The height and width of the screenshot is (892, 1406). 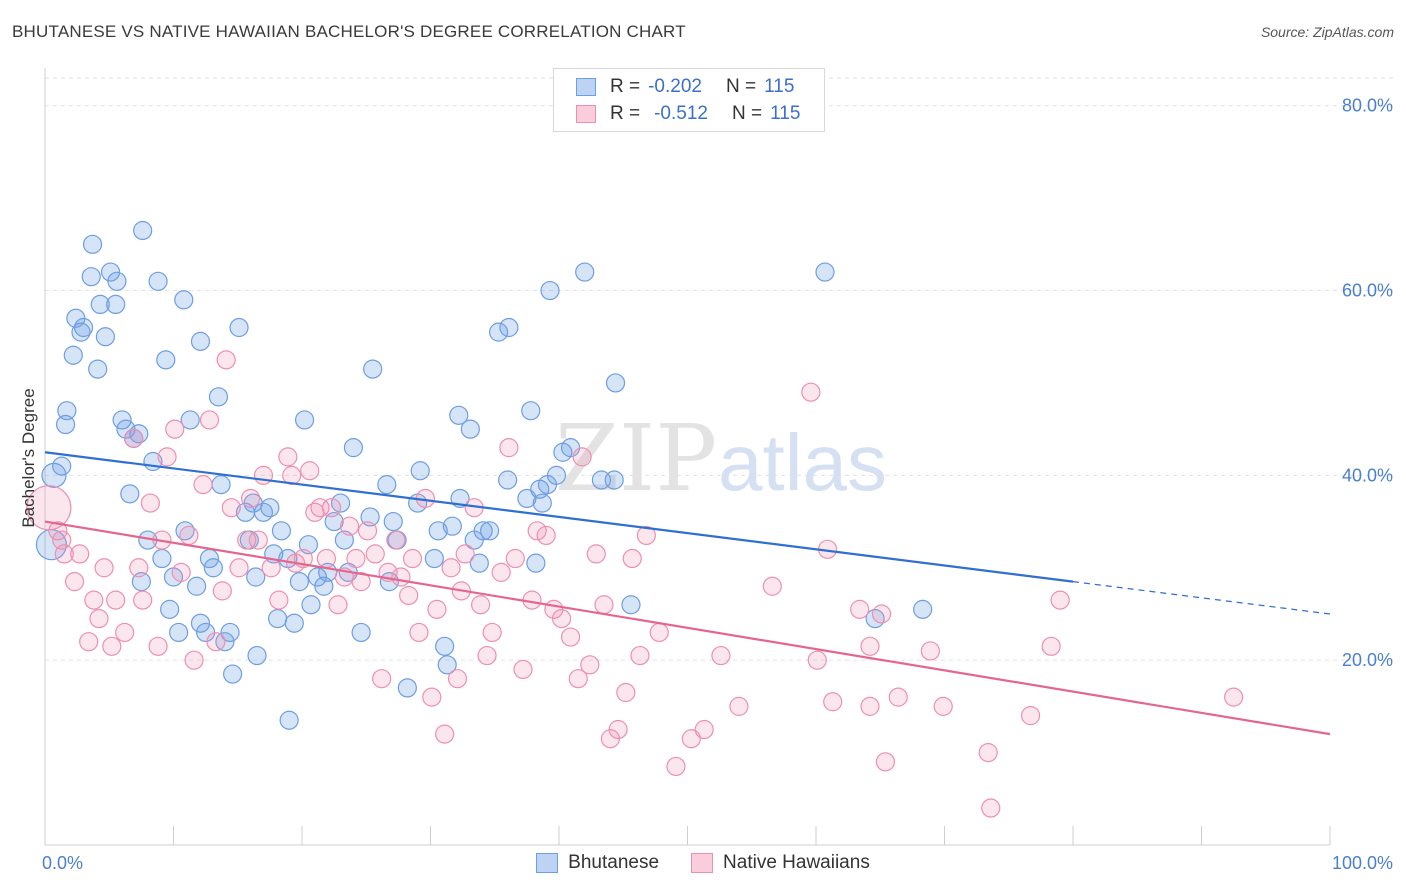 I want to click on y-tick-label: 60.0%, so click(x=1367, y=291).